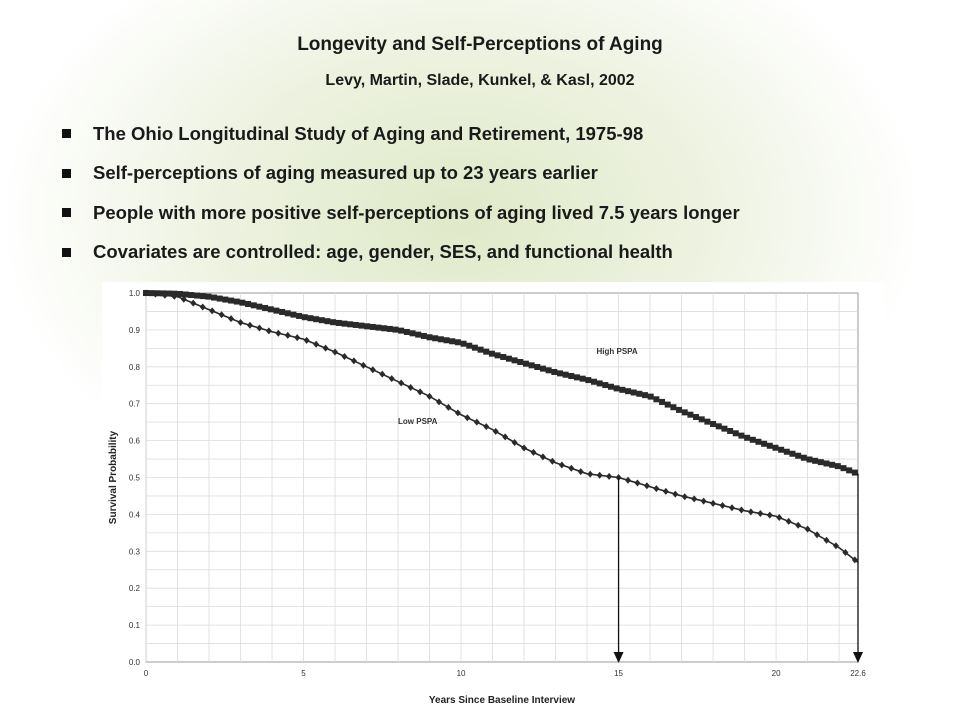 The width and height of the screenshot is (960, 720). What do you see at coordinates (303, 673) in the screenshot?
I see `x-tick-label: 5` at bounding box center [303, 673].